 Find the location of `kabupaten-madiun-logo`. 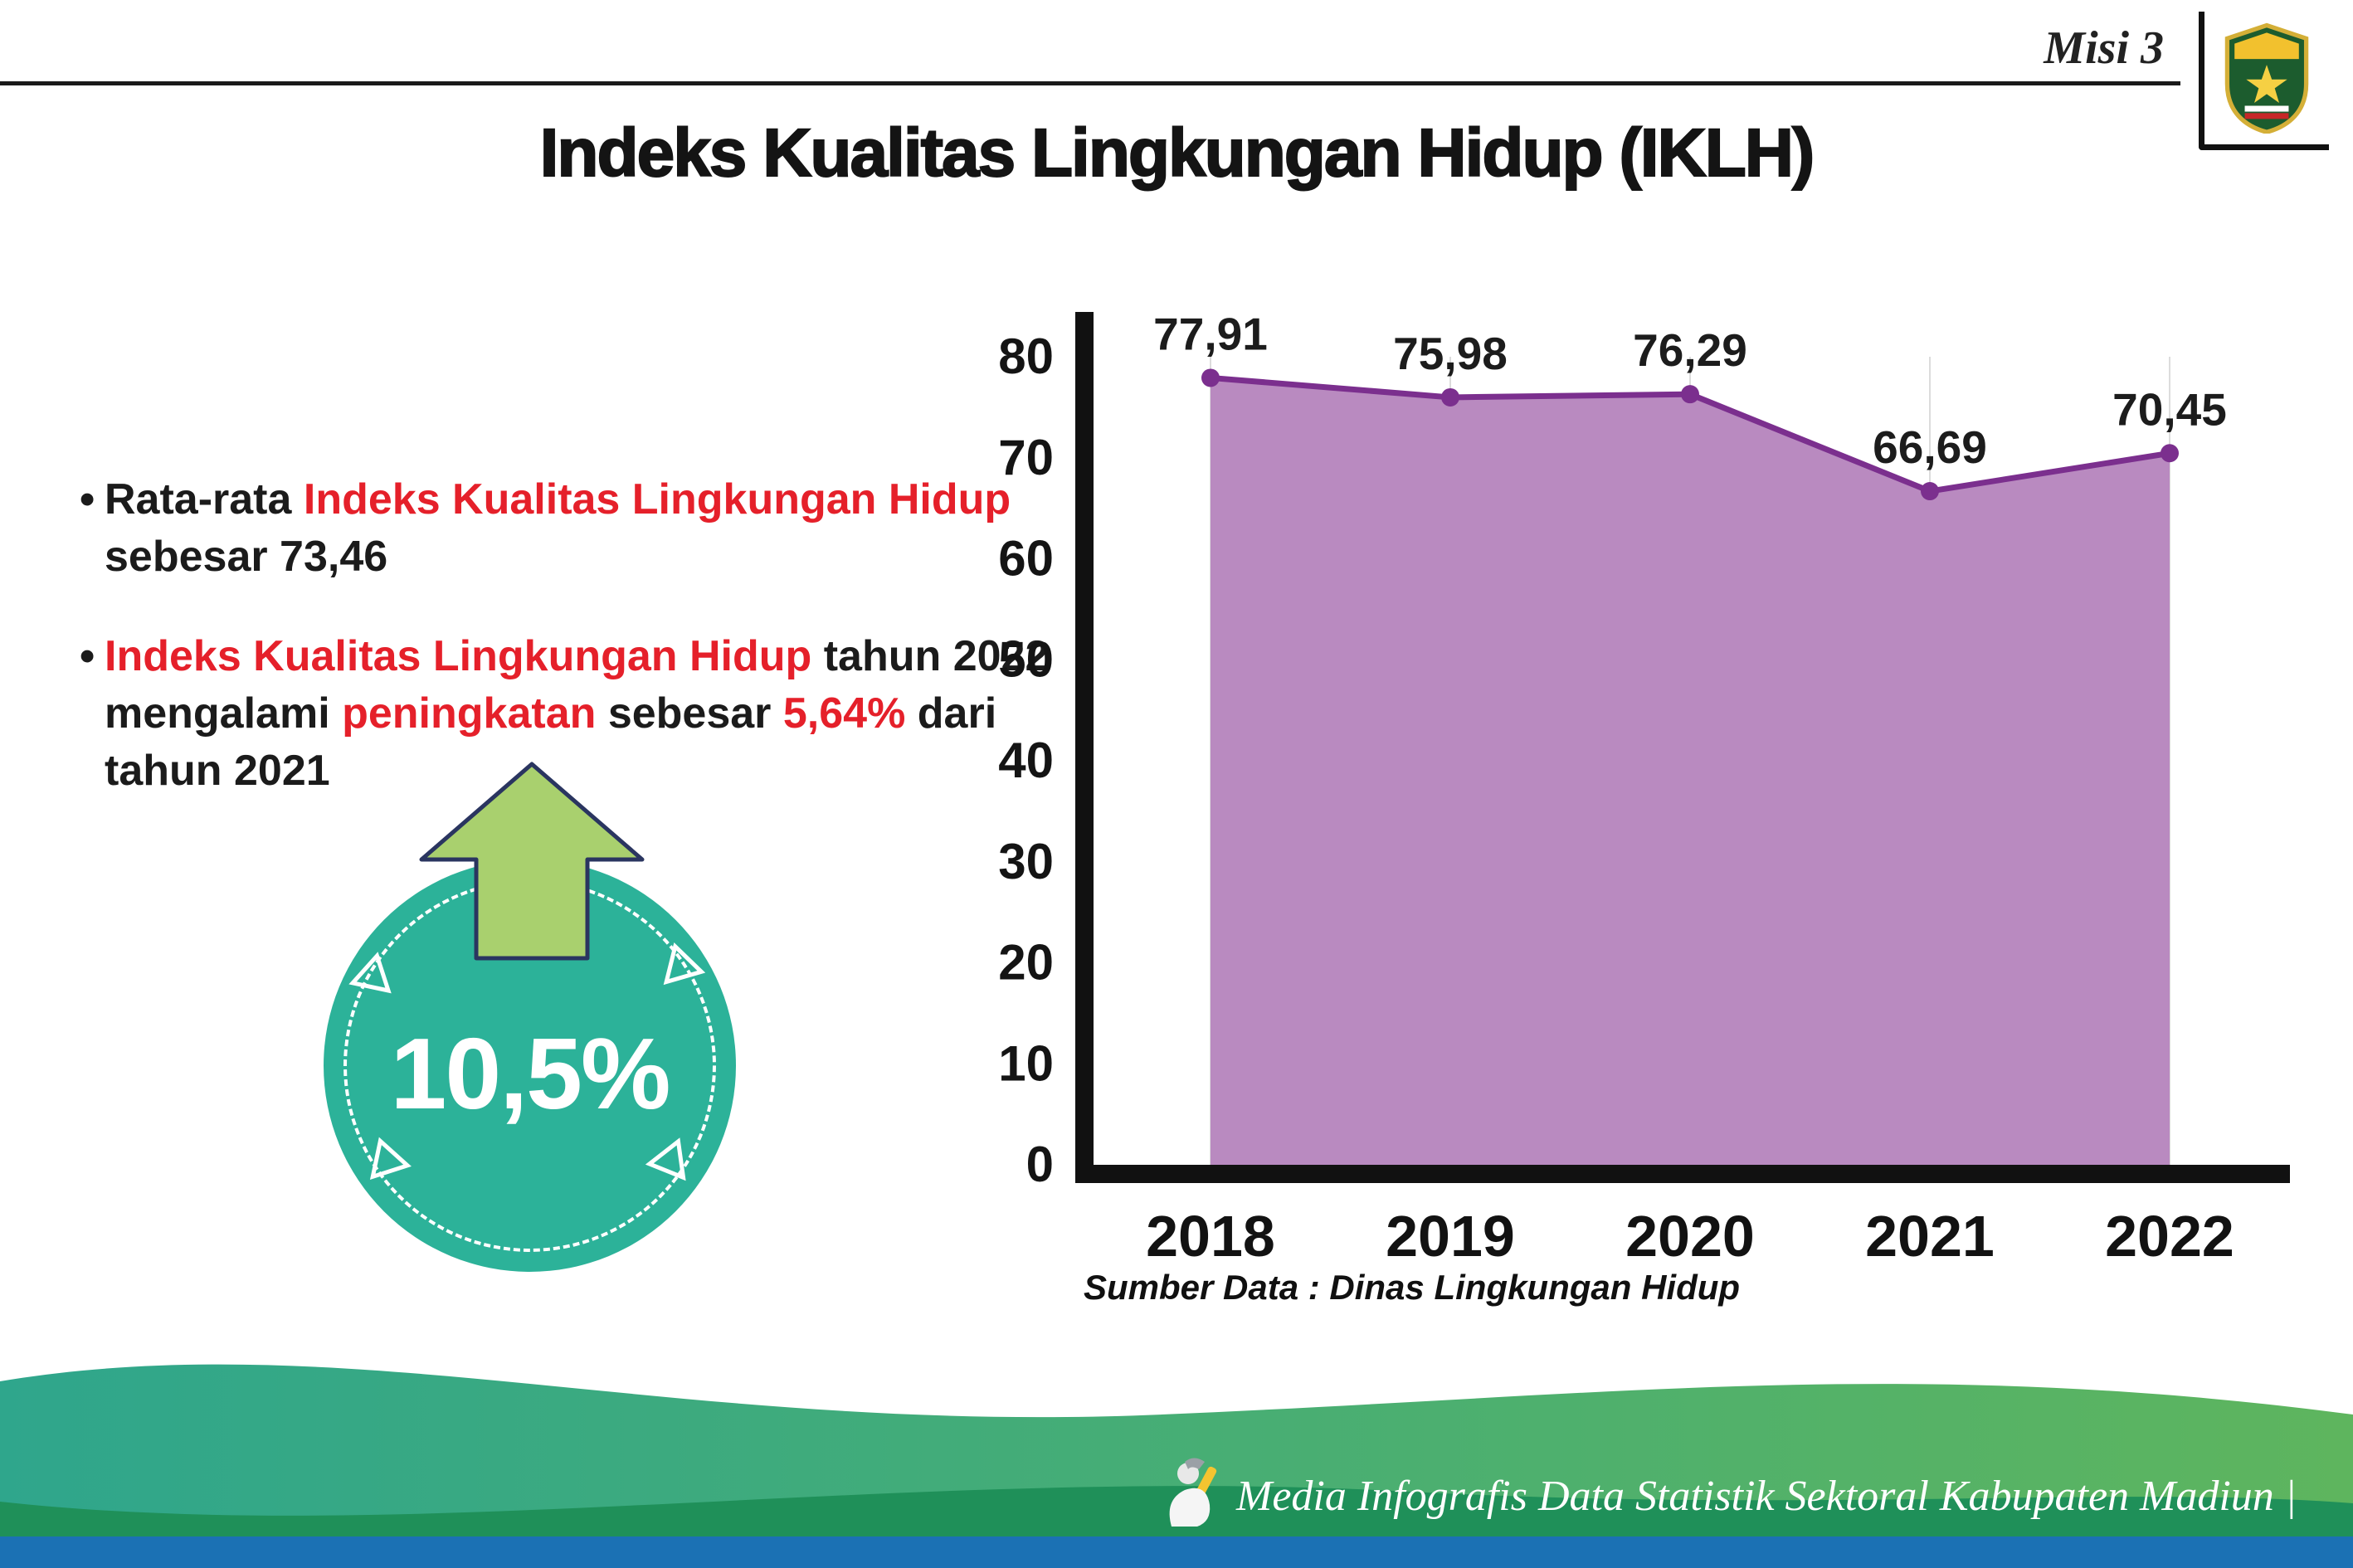

kabupaten-madiun-logo is located at coordinates (2264, 81).